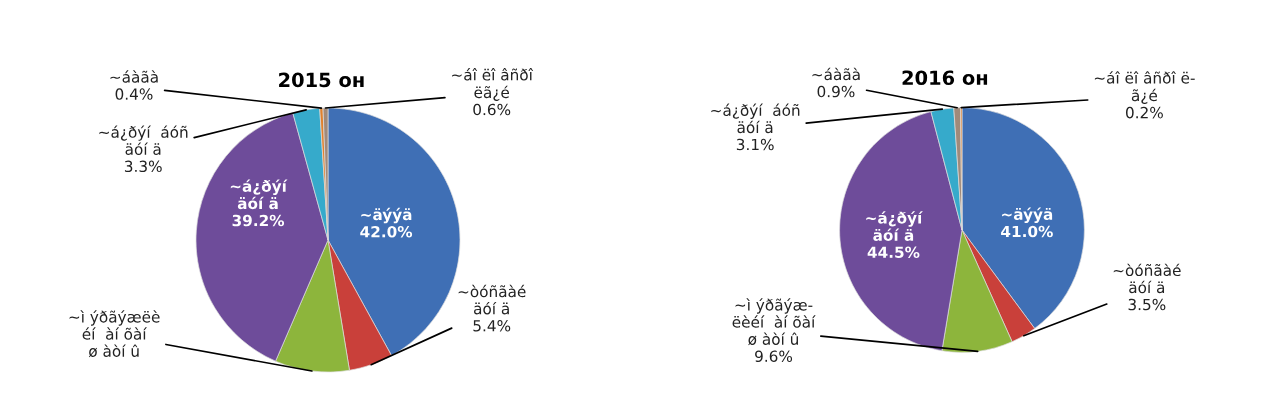  What do you see at coordinates (945, 78) in the screenshot?
I see `chart-title: 2016 он` at bounding box center [945, 78].